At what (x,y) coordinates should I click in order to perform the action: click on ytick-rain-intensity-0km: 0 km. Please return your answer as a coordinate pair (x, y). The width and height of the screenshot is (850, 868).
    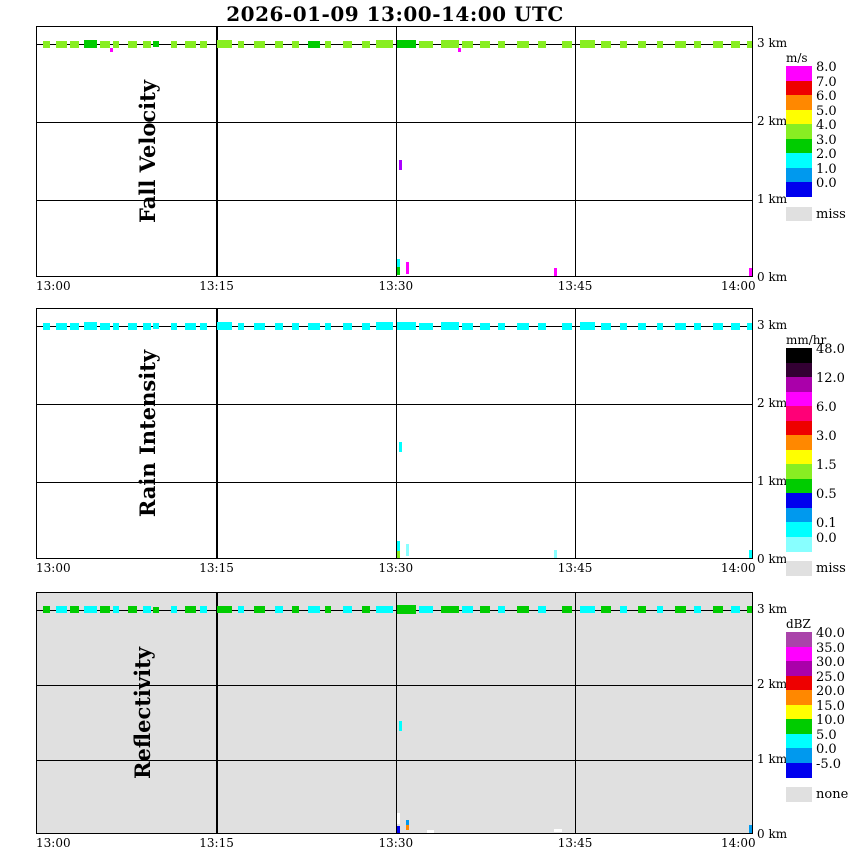
    Looking at the image, I should click on (772, 559).